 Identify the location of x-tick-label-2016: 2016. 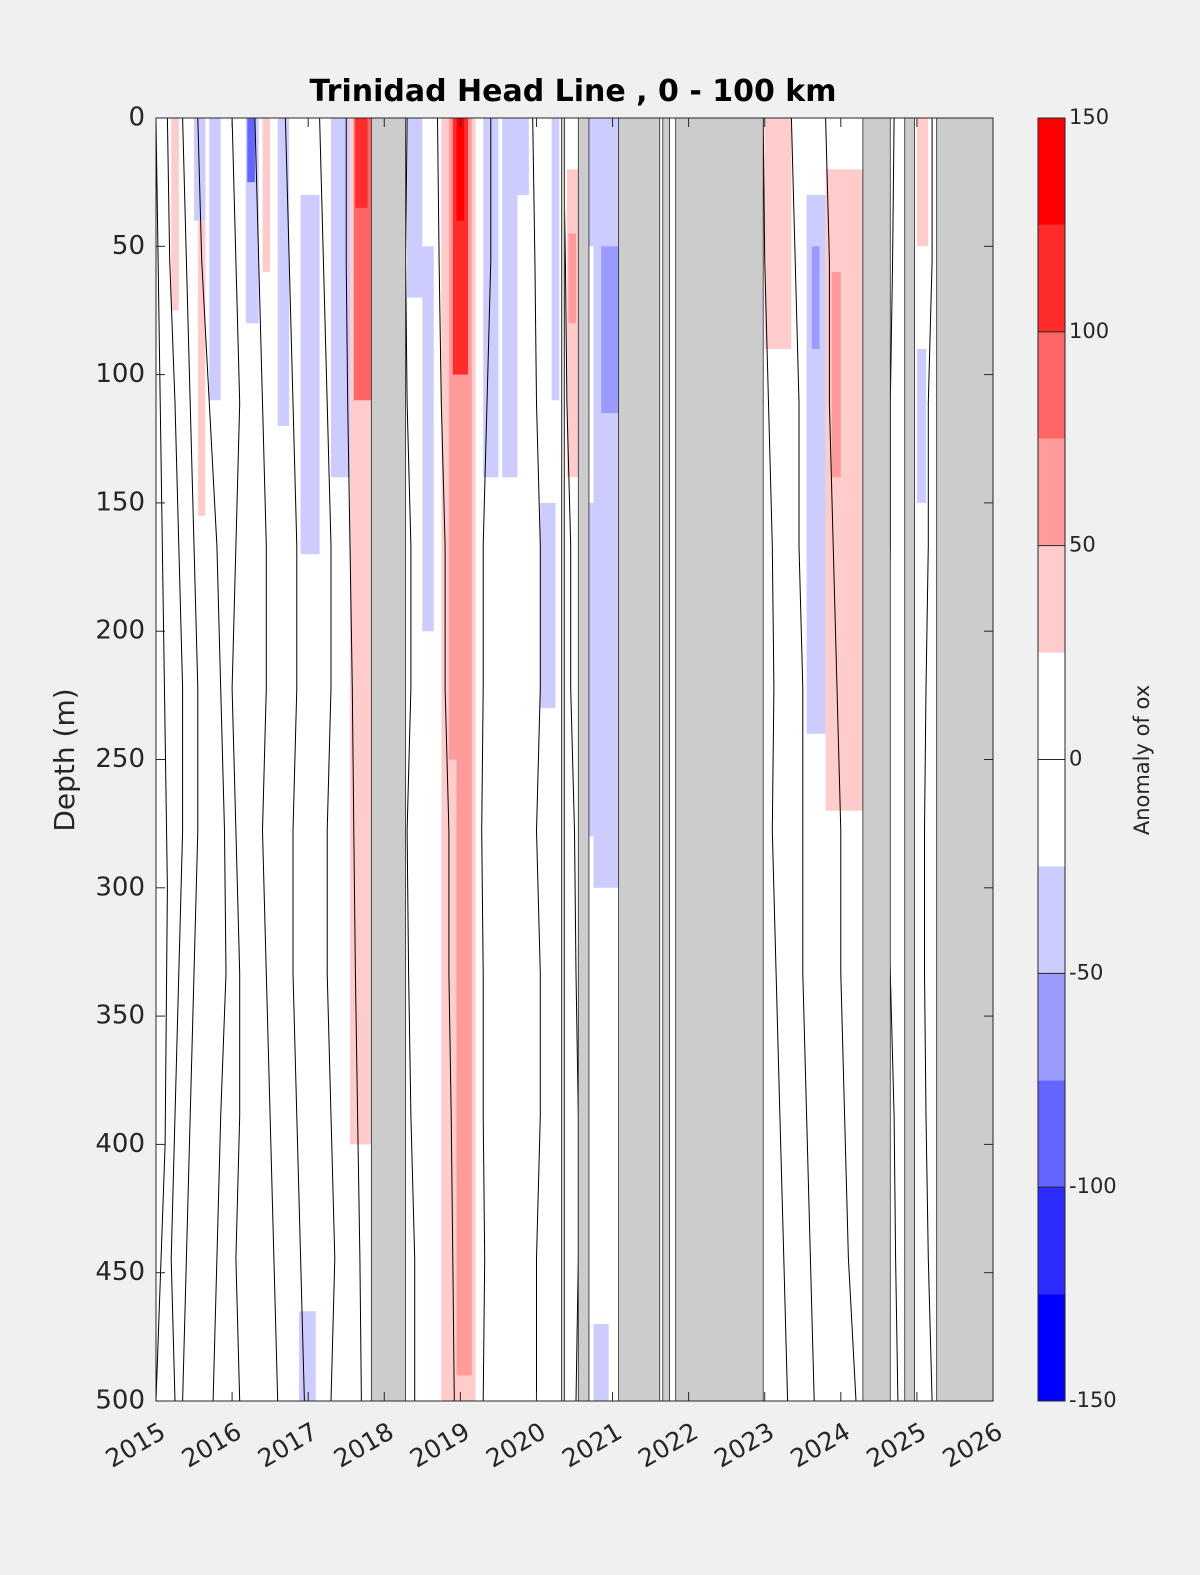
(212, 1445).